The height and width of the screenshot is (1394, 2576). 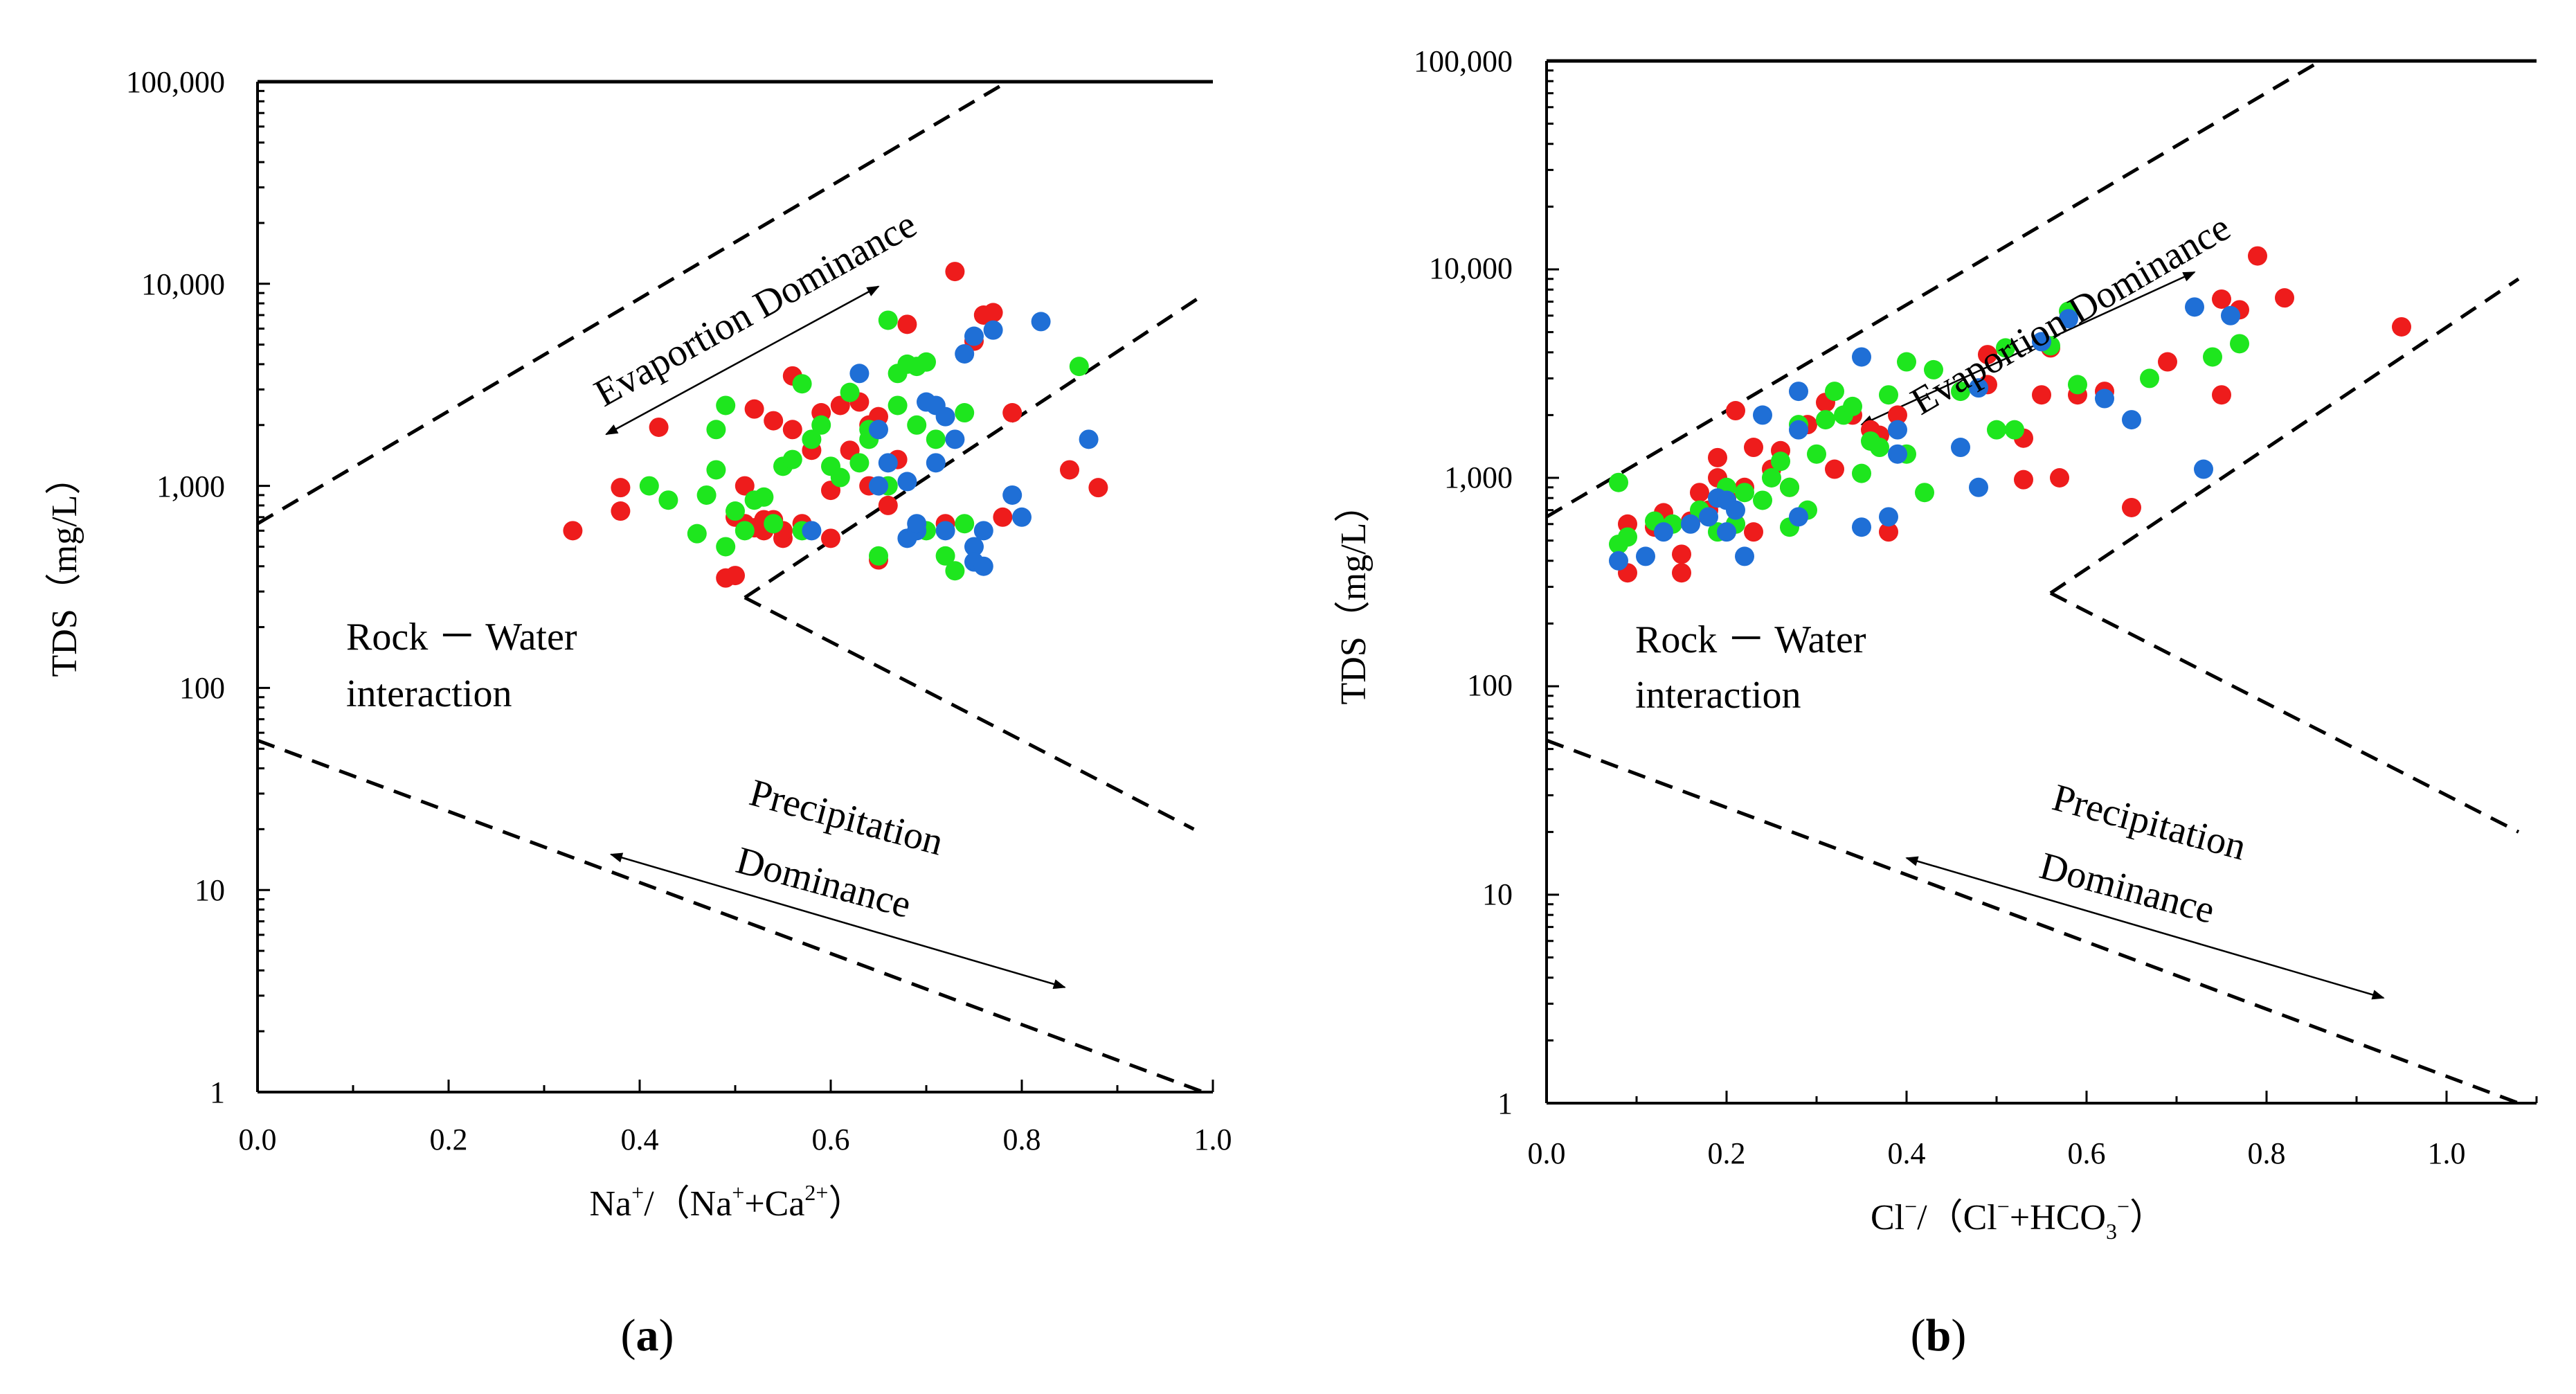 What do you see at coordinates (1022, 1139) in the screenshot?
I see `x-tick-label: 0.8` at bounding box center [1022, 1139].